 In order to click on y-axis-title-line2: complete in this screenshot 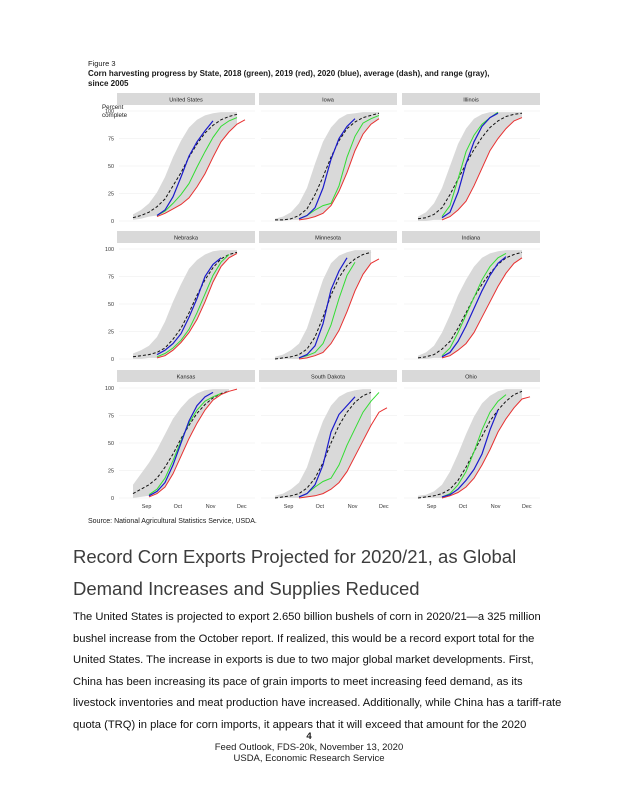, I will do `click(115, 115)`.